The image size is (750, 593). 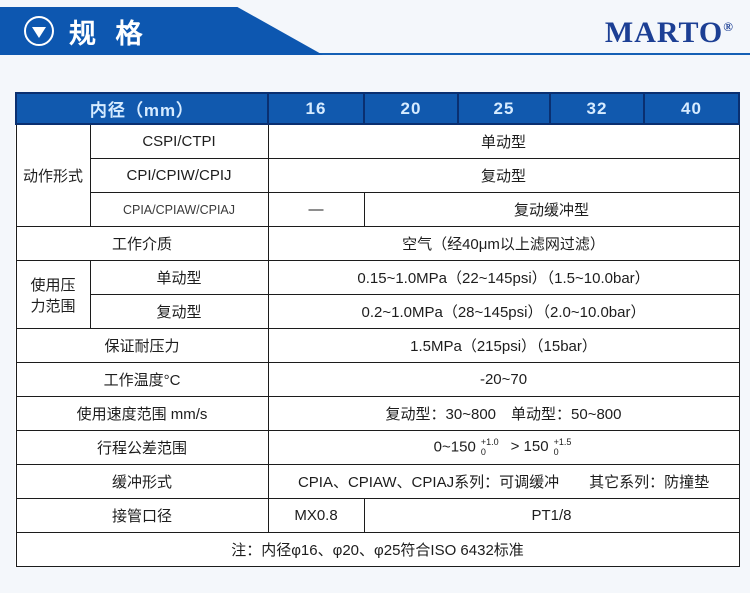 I want to click on table-row: CPIA/CPIAW/CPIAJ — 复动缓冲型, so click(x=378, y=209).